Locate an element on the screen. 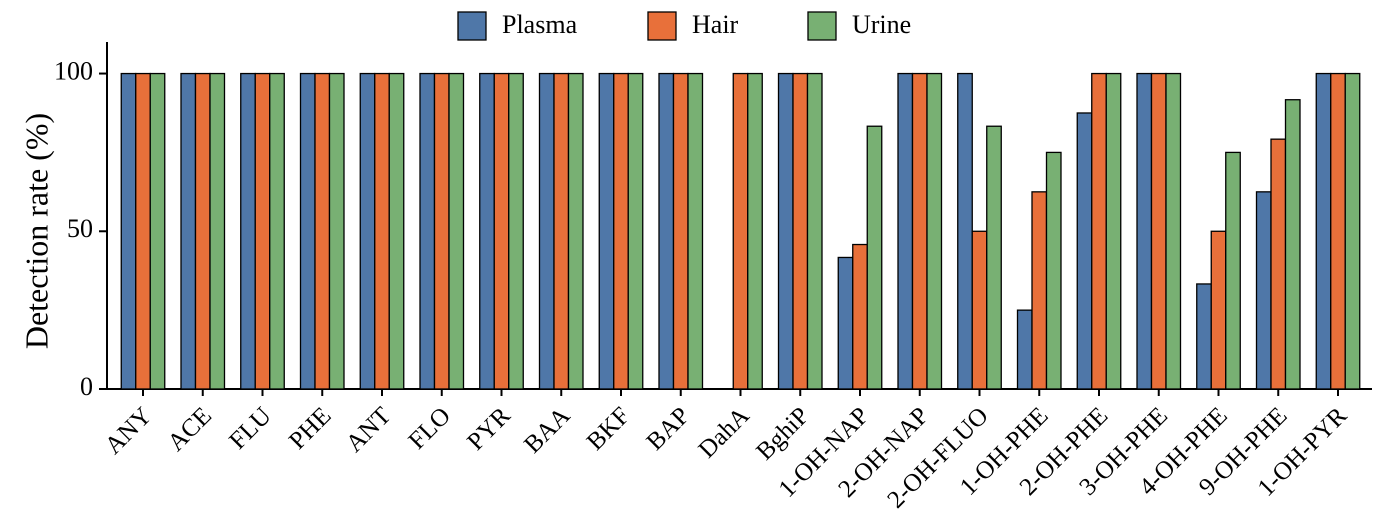  legend-label: Urine is located at coordinates (881, 24).